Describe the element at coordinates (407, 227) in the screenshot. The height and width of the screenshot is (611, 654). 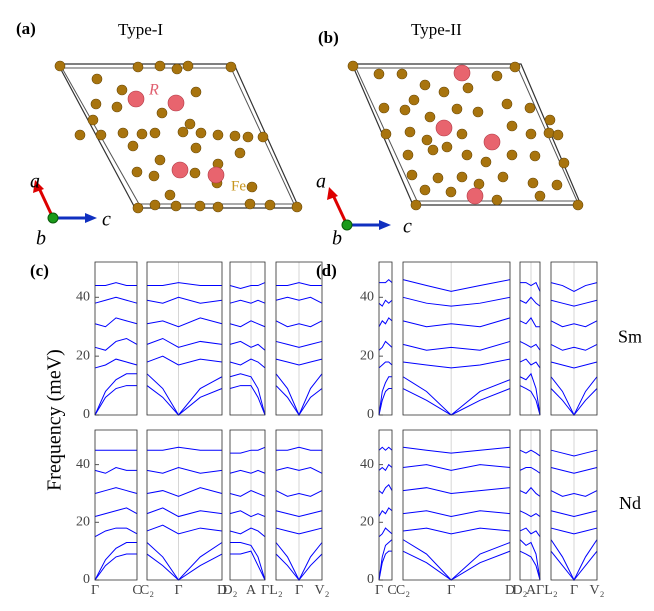
I see `axis-label: c` at that location.